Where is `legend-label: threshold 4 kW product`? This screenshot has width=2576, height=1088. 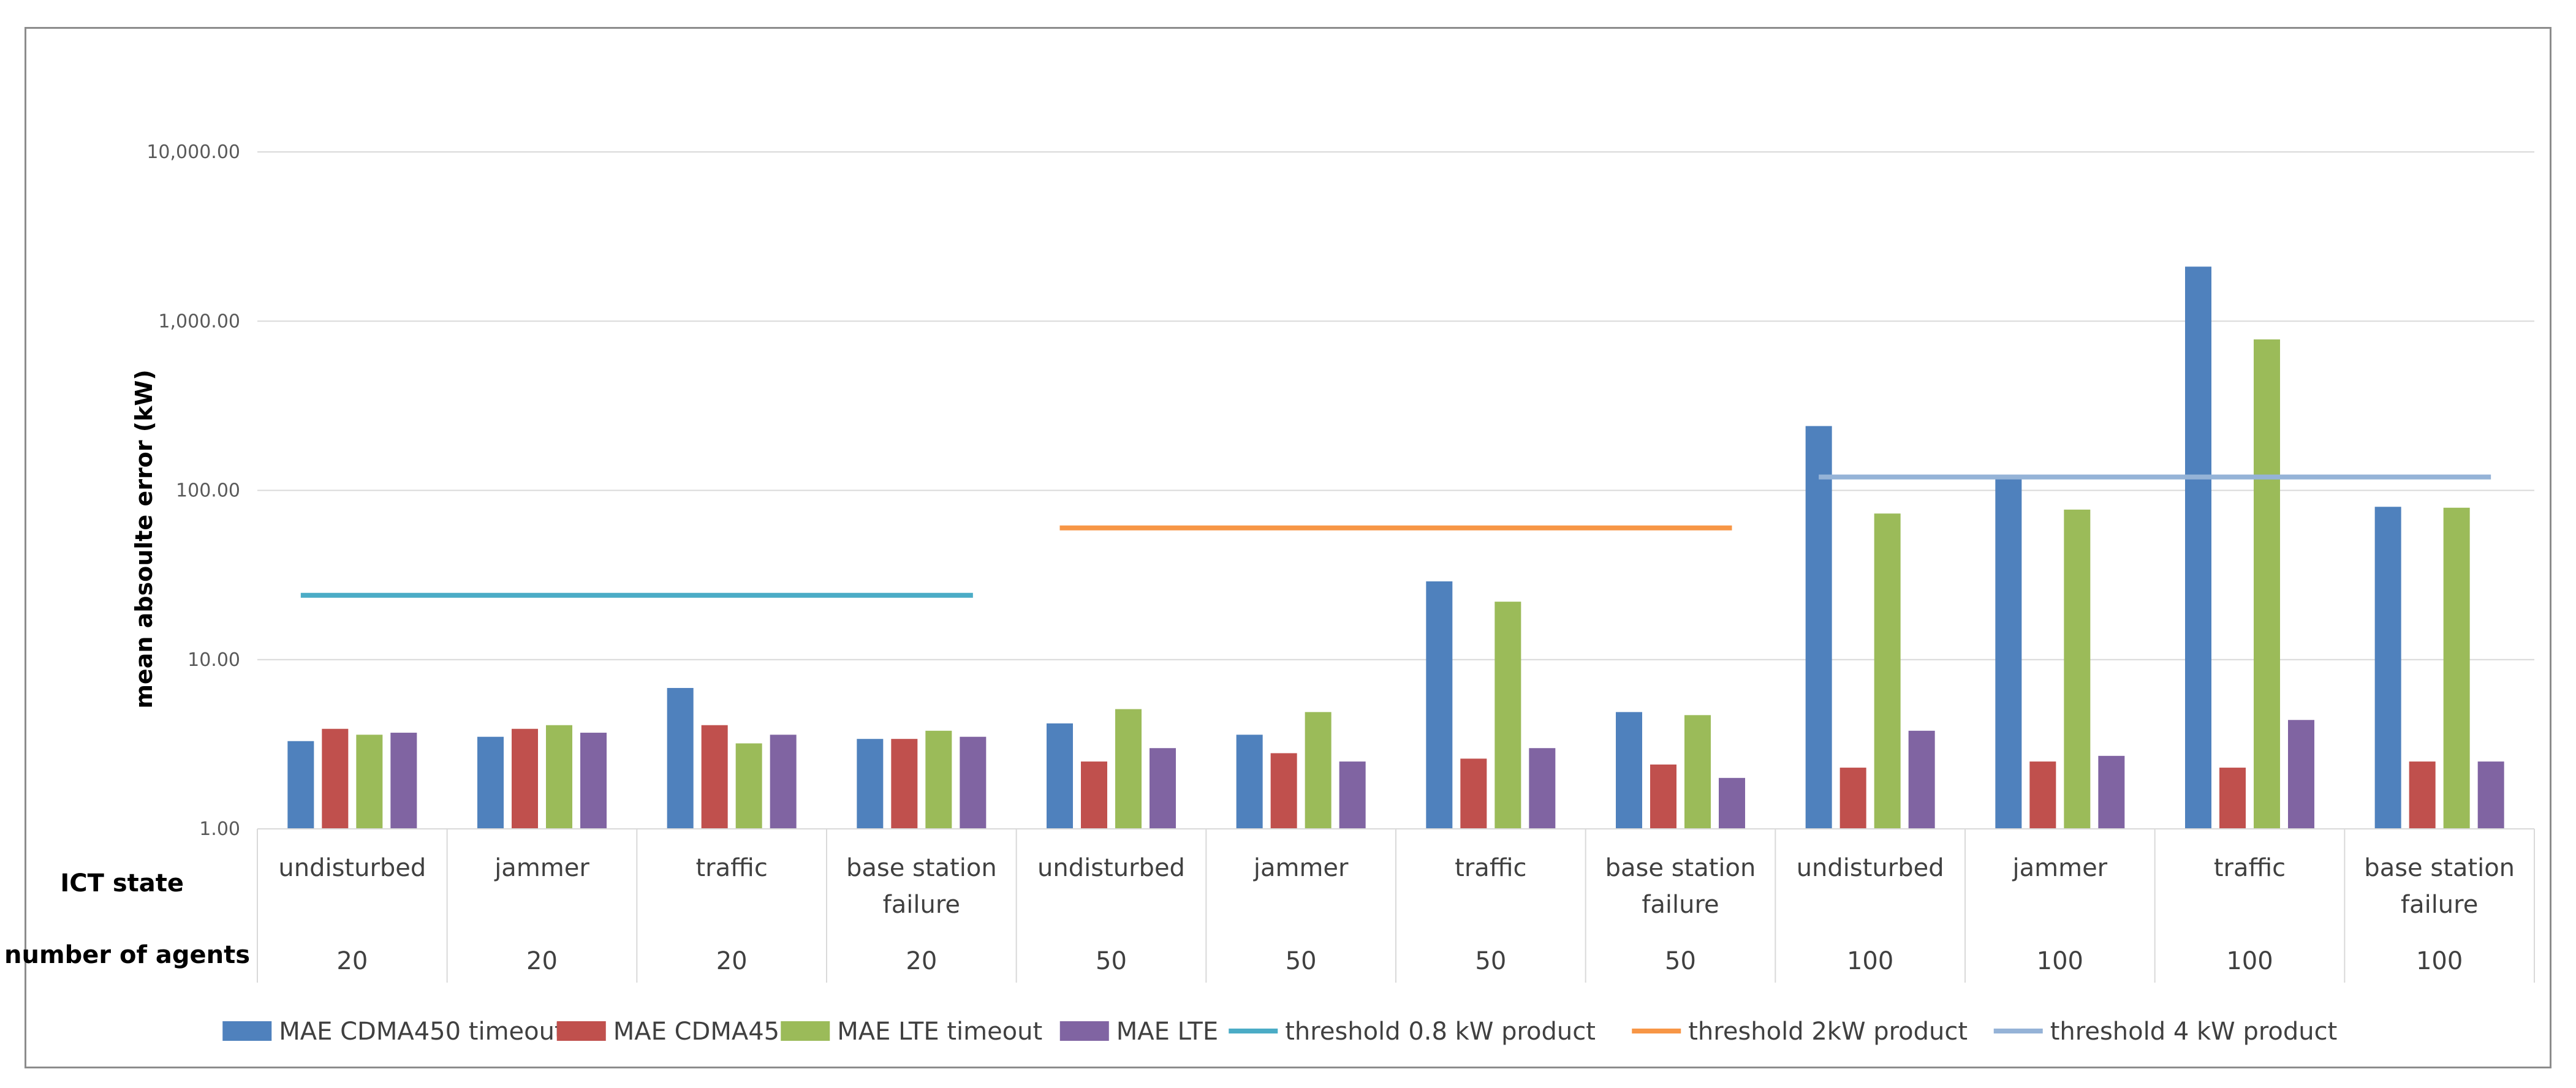
legend-label: threshold 4 kW product is located at coordinates (2194, 1032).